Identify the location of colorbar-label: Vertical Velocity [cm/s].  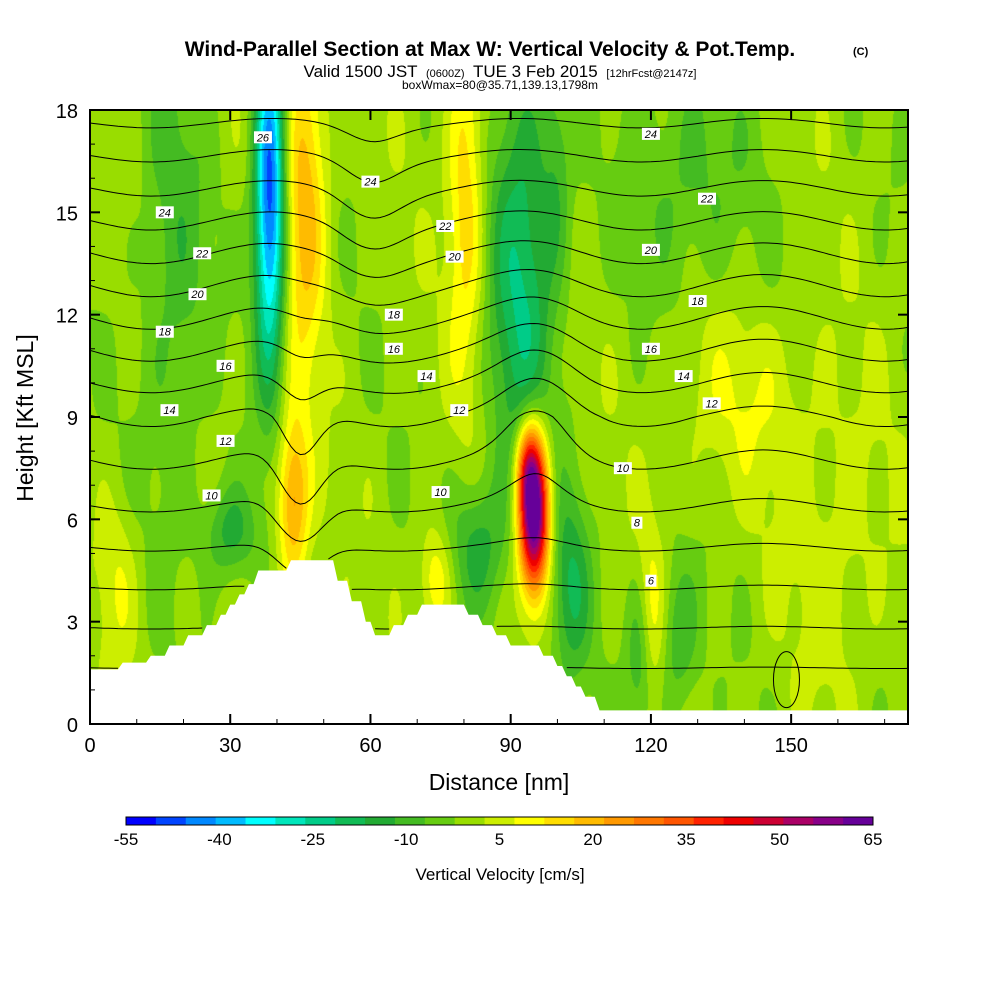
(499, 874).